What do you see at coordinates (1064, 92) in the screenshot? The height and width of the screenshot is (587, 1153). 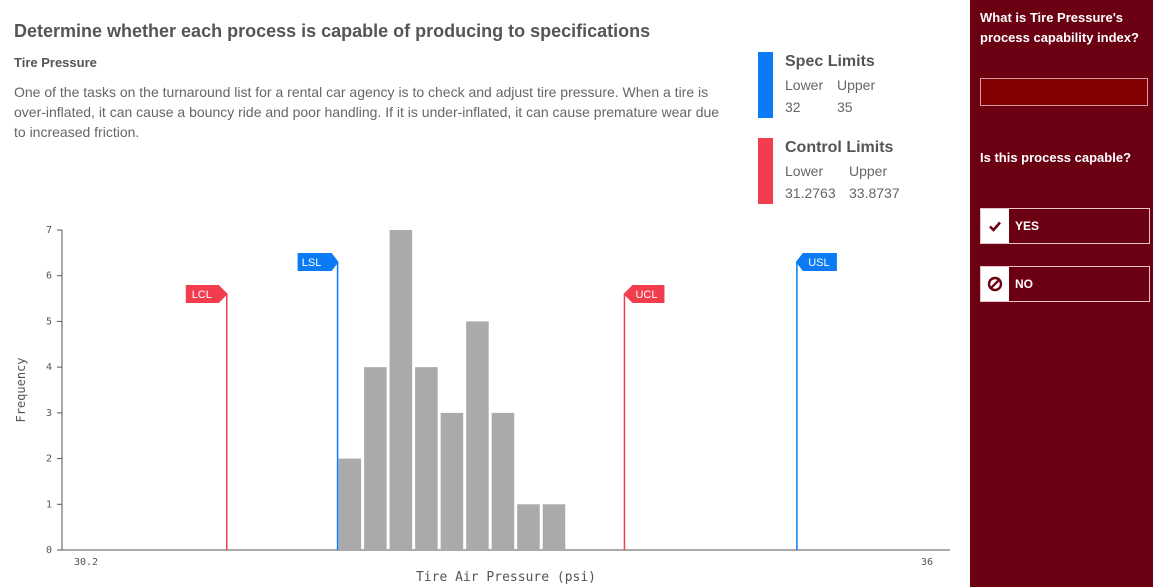 I see `capability-index-input` at bounding box center [1064, 92].